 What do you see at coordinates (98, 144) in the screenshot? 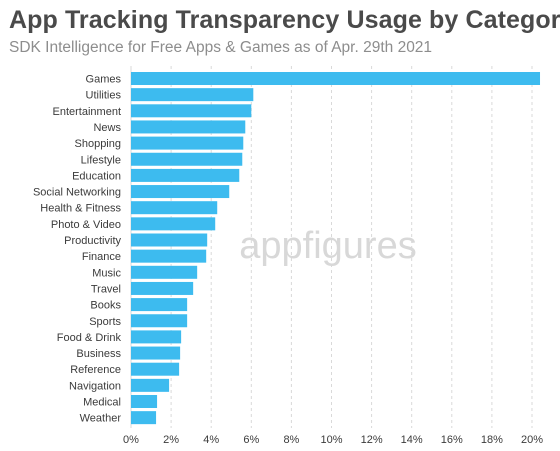
I see `category-label: Shopping` at bounding box center [98, 144].